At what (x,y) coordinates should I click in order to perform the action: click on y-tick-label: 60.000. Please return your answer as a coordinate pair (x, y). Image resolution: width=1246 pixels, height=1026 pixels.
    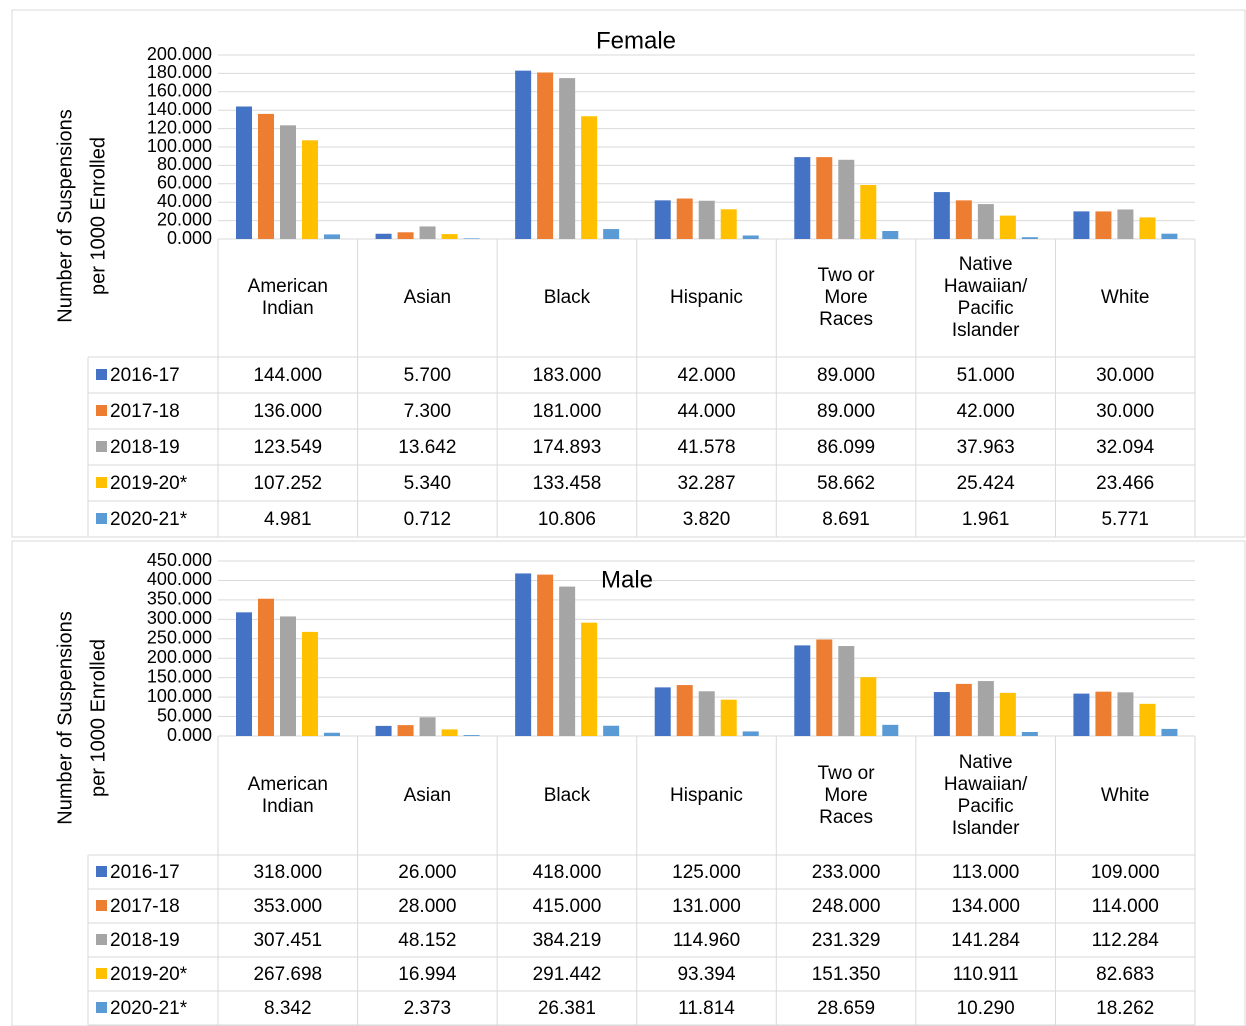
    Looking at the image, I should click on (184, 183).